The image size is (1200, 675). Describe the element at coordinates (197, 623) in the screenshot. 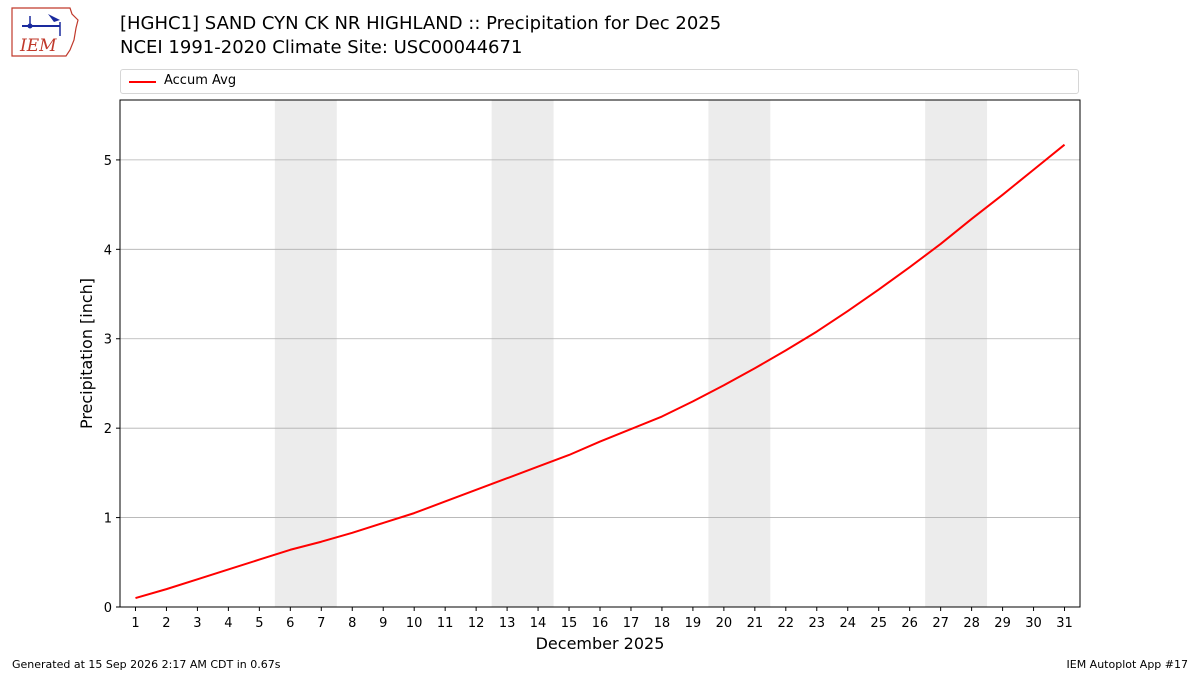

I see `x-tick-label: 3` at that location.